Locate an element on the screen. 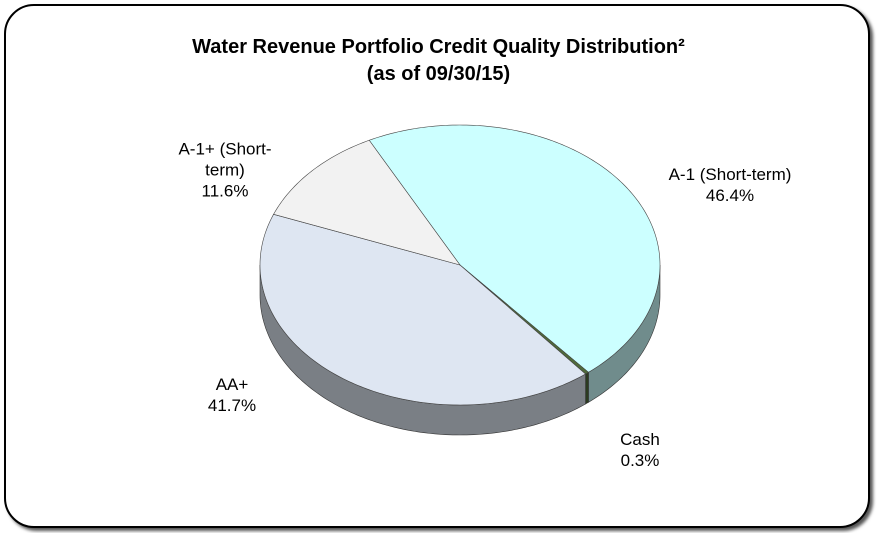 The width and height of the screenshot is (877, 533). value-label: 0.3% is located at coordinates (640, 460).